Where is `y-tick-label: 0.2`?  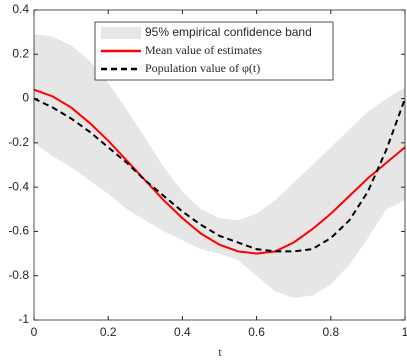
y-tick-label: 0.2 is located at coordinates (20, 53).